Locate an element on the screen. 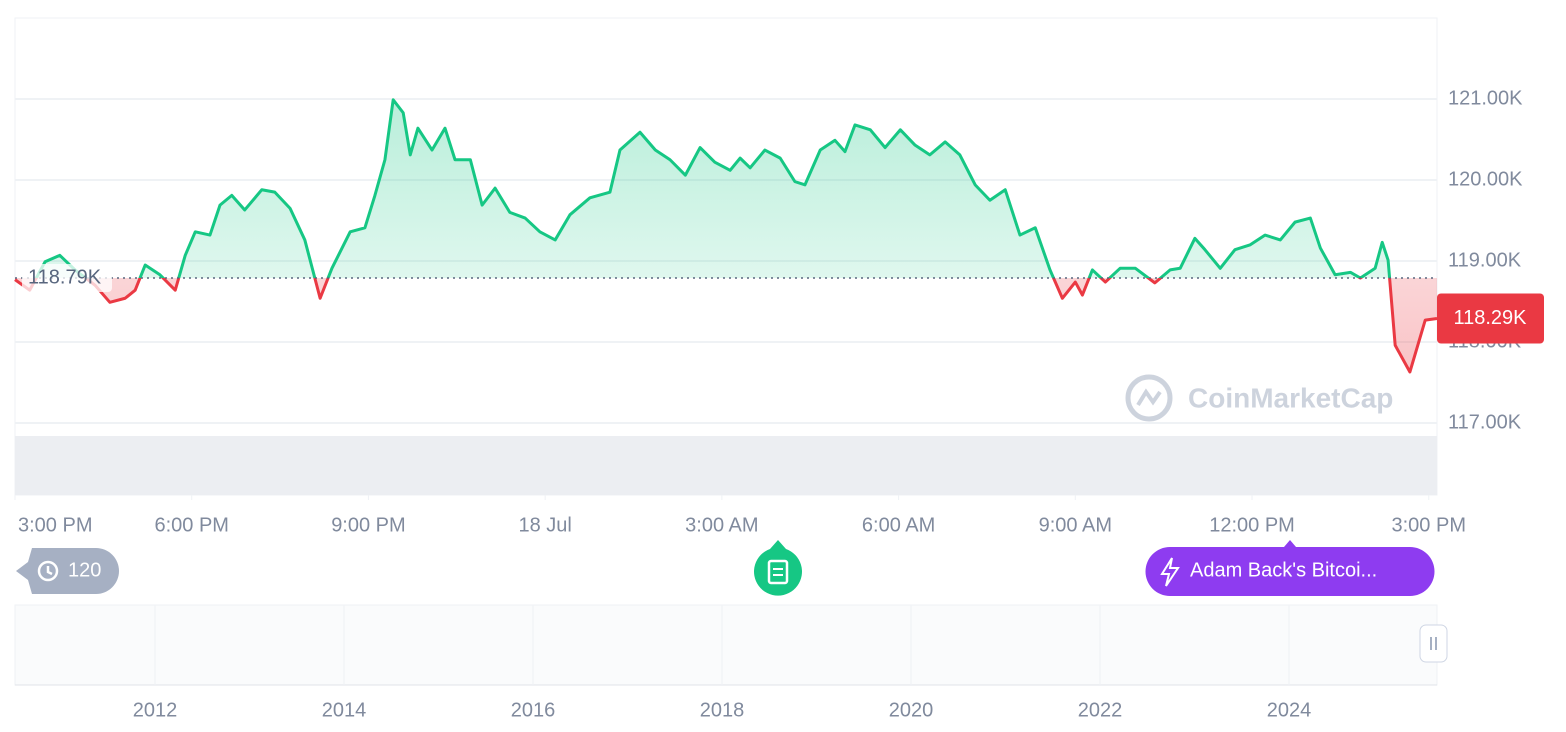 The image size is (1566, 732). current-price-label: 118.29K is located at coordinates (1490, 318).